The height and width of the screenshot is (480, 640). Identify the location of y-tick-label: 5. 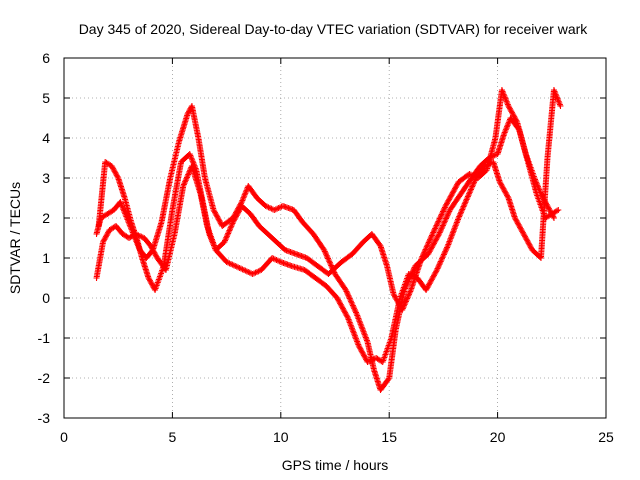
(46, 98).